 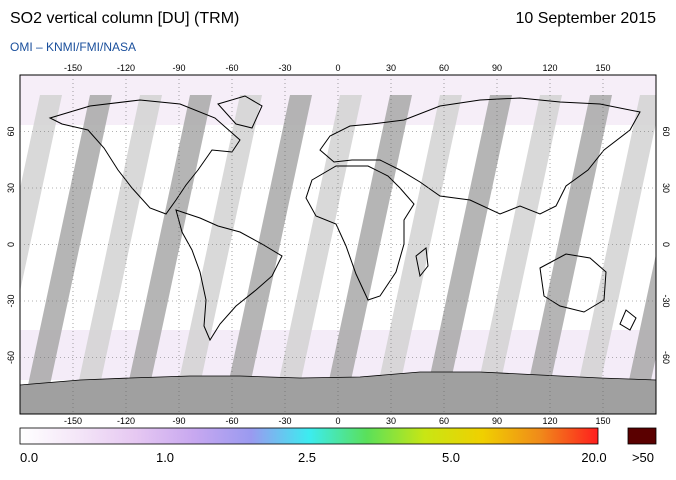 What do you see at coordinates (666, 131) in the screenshot?
I see `lat-tick-right: 60` at bounding box center [666, 131].